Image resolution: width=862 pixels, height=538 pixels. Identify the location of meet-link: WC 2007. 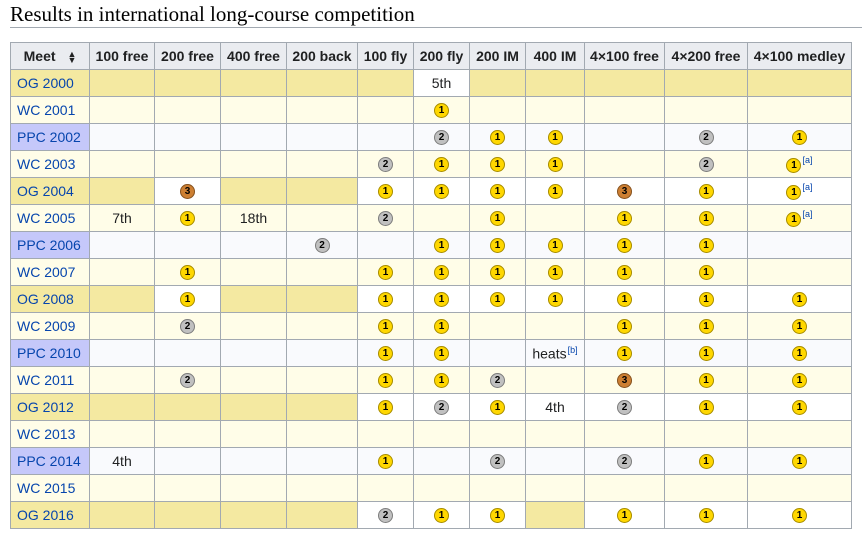
(50, 272).